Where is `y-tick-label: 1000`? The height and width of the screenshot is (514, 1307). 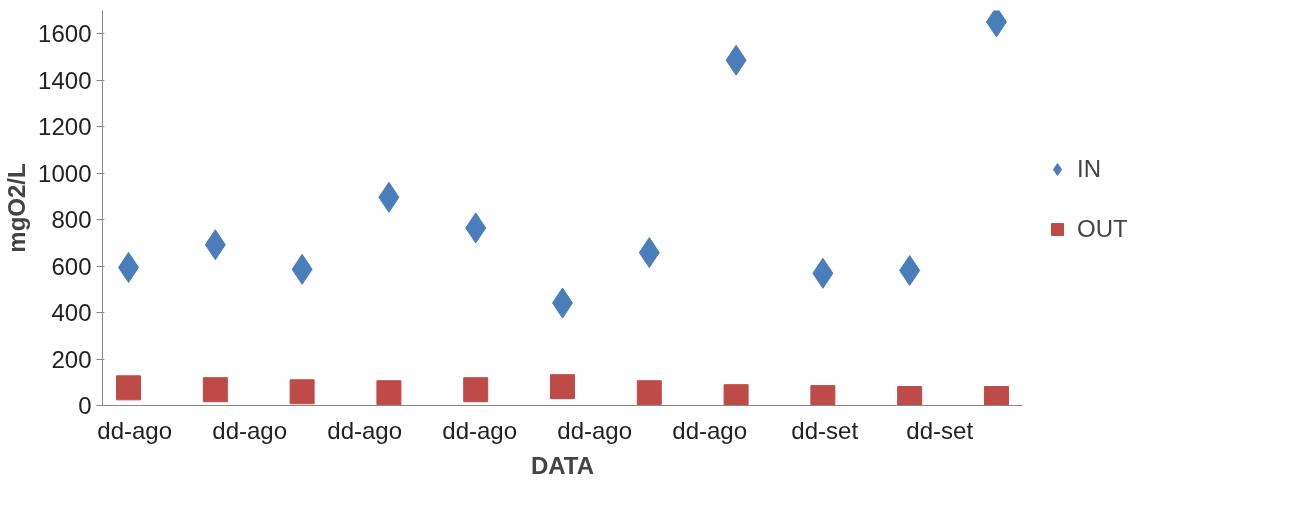 y-tick-label: 1000 is located at coordinates (65, 173).